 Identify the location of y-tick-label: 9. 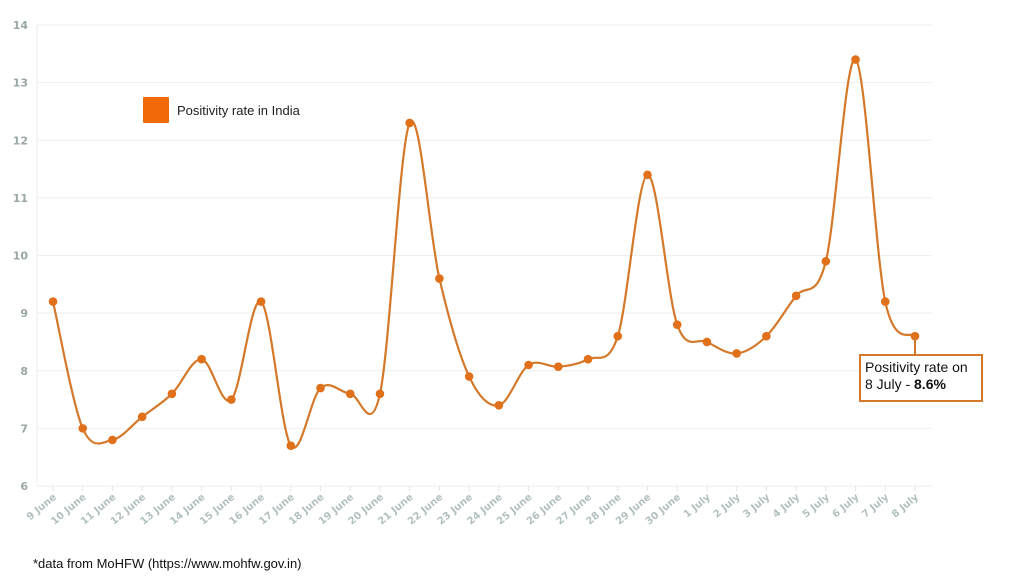
(24, 313).